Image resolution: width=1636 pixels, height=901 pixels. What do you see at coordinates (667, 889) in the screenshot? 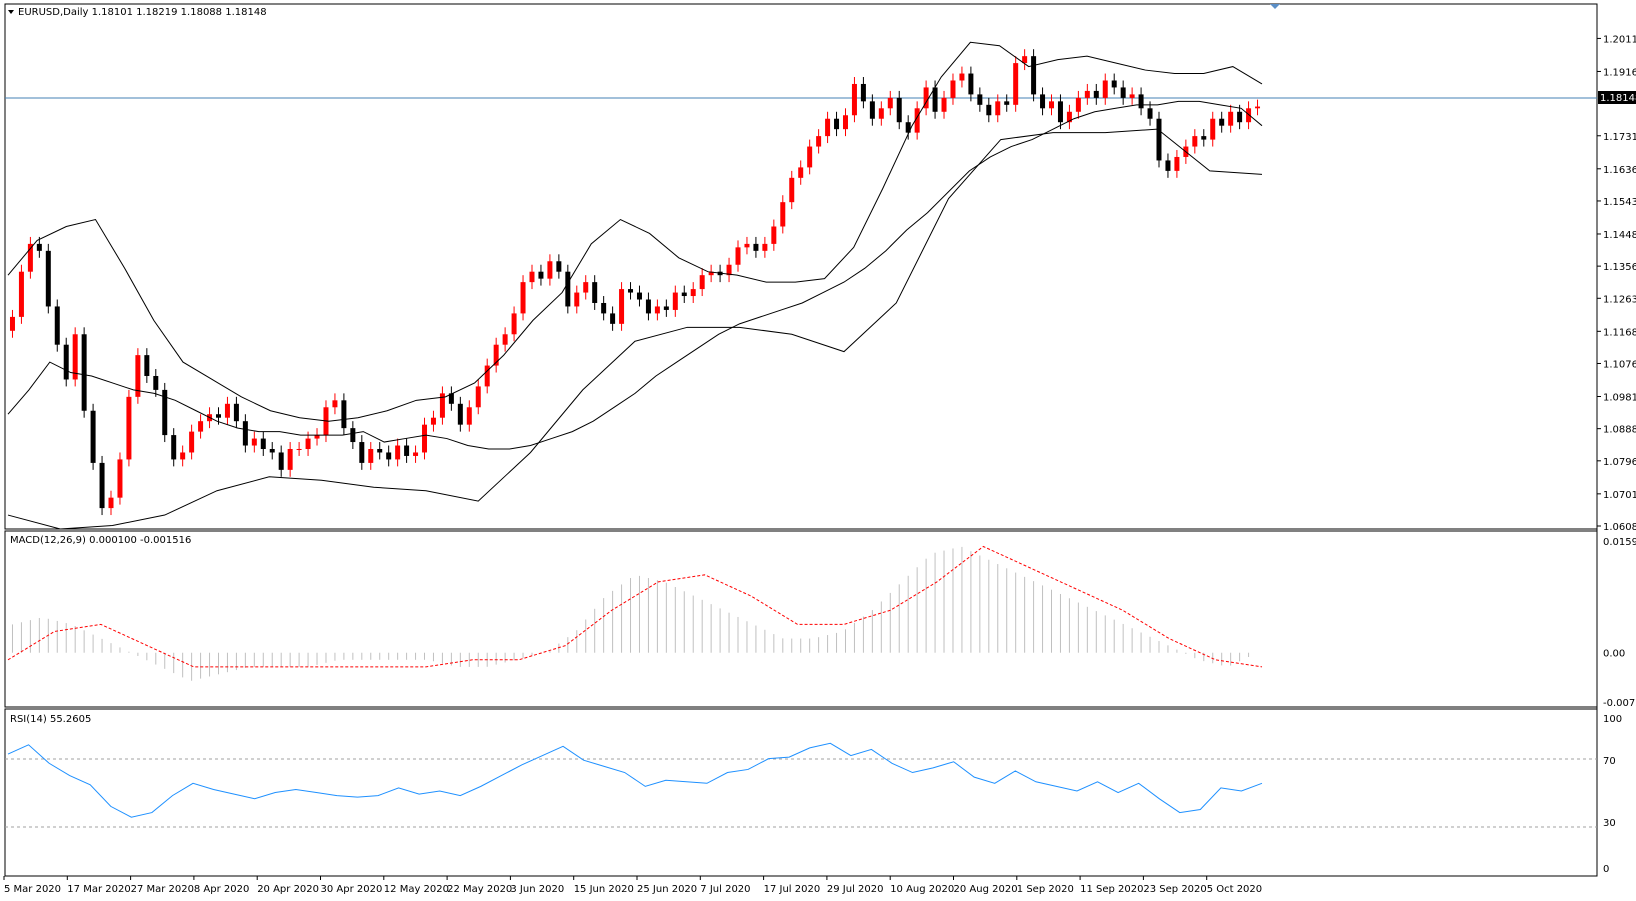
I see `time-tick-label: 25 Jun 2020` at bounding box center [667, 889].